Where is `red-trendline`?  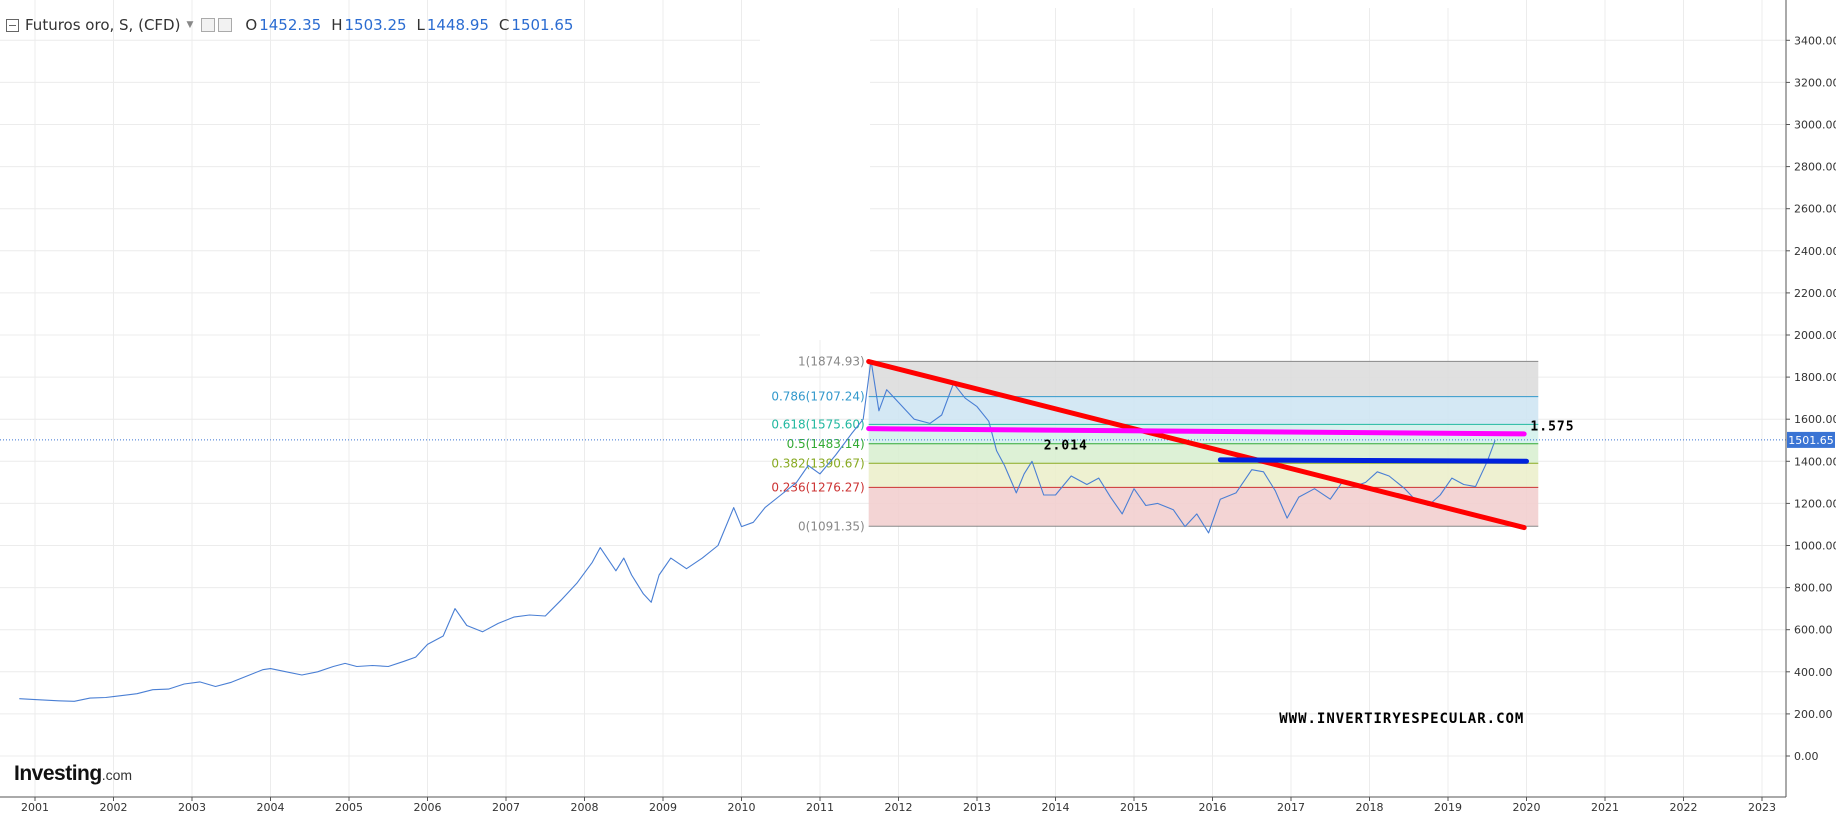
red-trendline is located at coordinates (1196, 445).